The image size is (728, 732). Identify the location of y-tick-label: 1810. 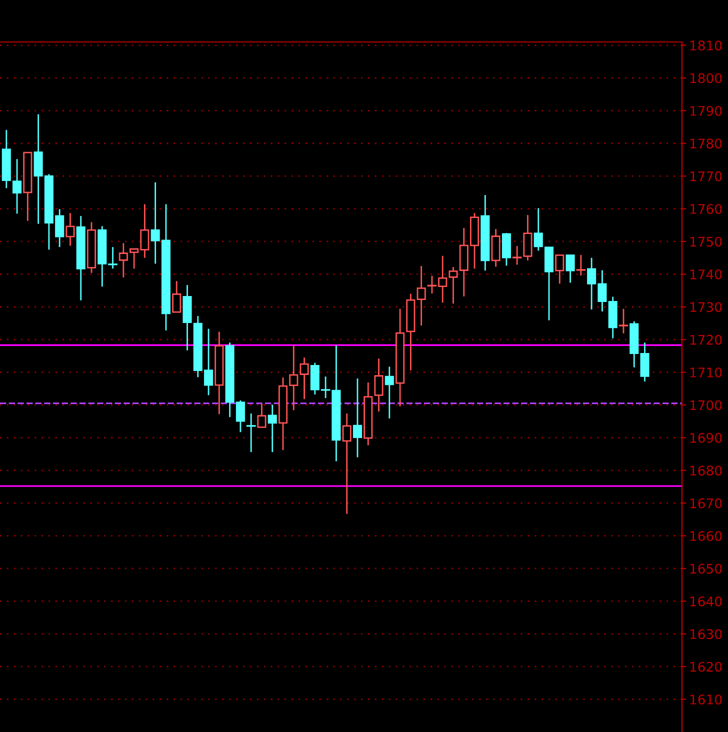
(706, 45).